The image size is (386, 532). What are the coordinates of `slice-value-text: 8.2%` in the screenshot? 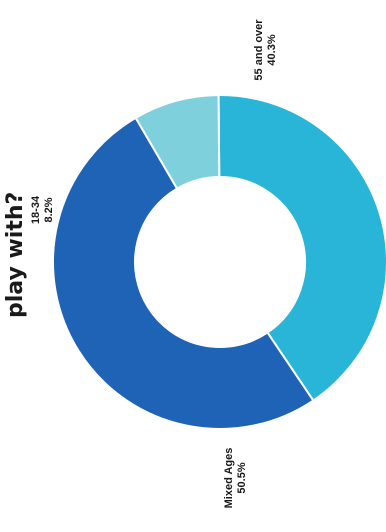 It's located at (49, 209).